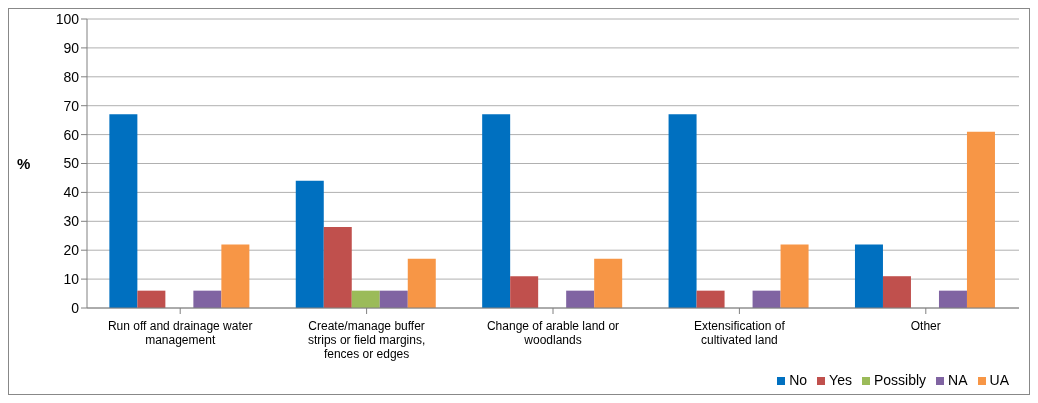 This screenshot has width=1038, height=403. Describe the element at coordinates (71, 221) in the screenshot. I see `y-tick-label: 30` at that location.